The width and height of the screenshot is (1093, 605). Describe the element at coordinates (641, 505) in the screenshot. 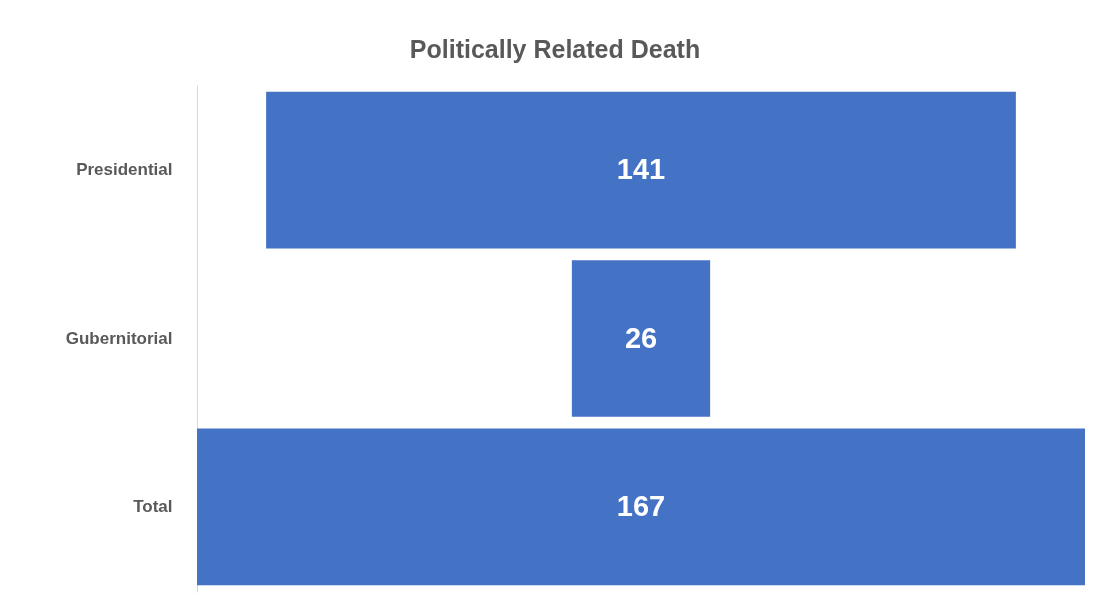

I see `data-label: 167` at that location.